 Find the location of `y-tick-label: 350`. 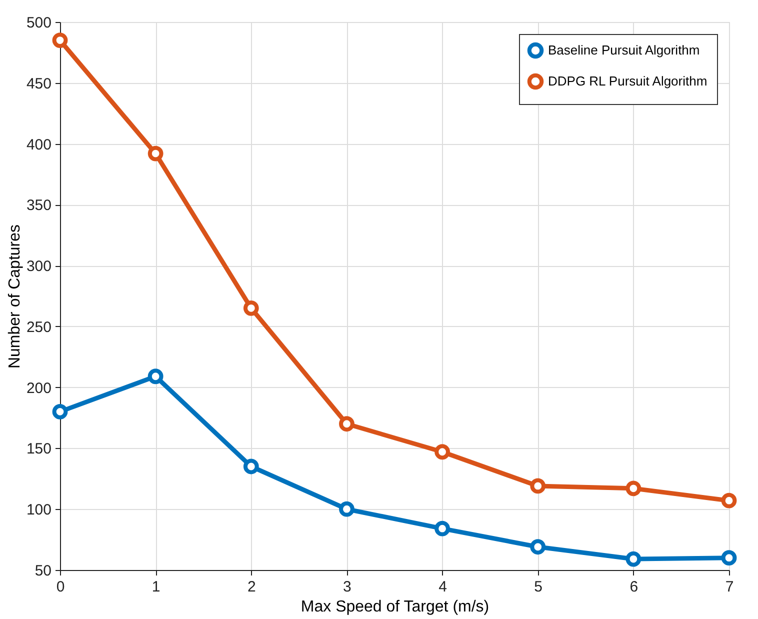

y-tick-label: 350 is located at coordinates (39, 205).